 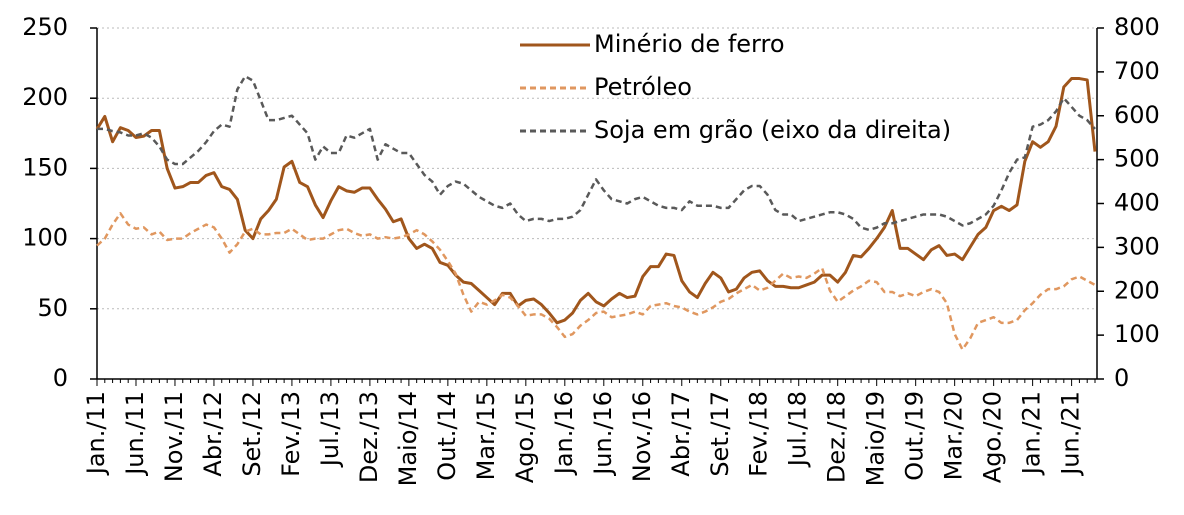 I want to click on x-tick-label: Jul./18, so click(x=798, y=429).